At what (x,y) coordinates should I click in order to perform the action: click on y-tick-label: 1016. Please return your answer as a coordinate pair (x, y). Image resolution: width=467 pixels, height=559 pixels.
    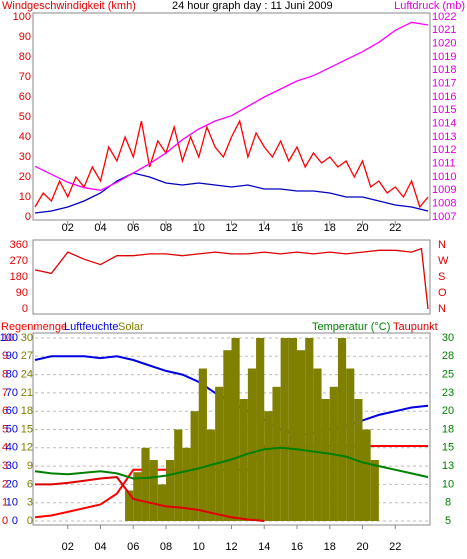
    Looking at the image, I should click on (444, 97).